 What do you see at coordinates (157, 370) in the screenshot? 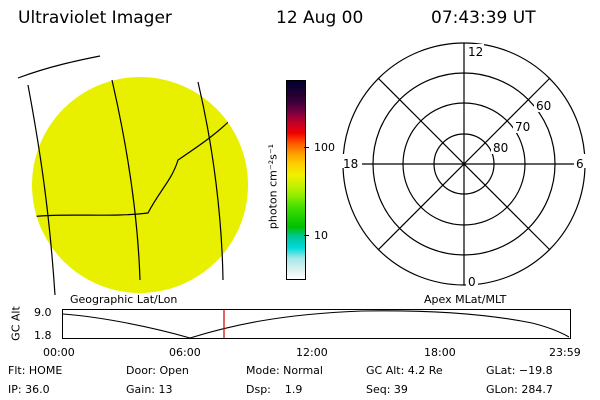
I see `info-door: Door: Open` at bounding box center [157, 370].